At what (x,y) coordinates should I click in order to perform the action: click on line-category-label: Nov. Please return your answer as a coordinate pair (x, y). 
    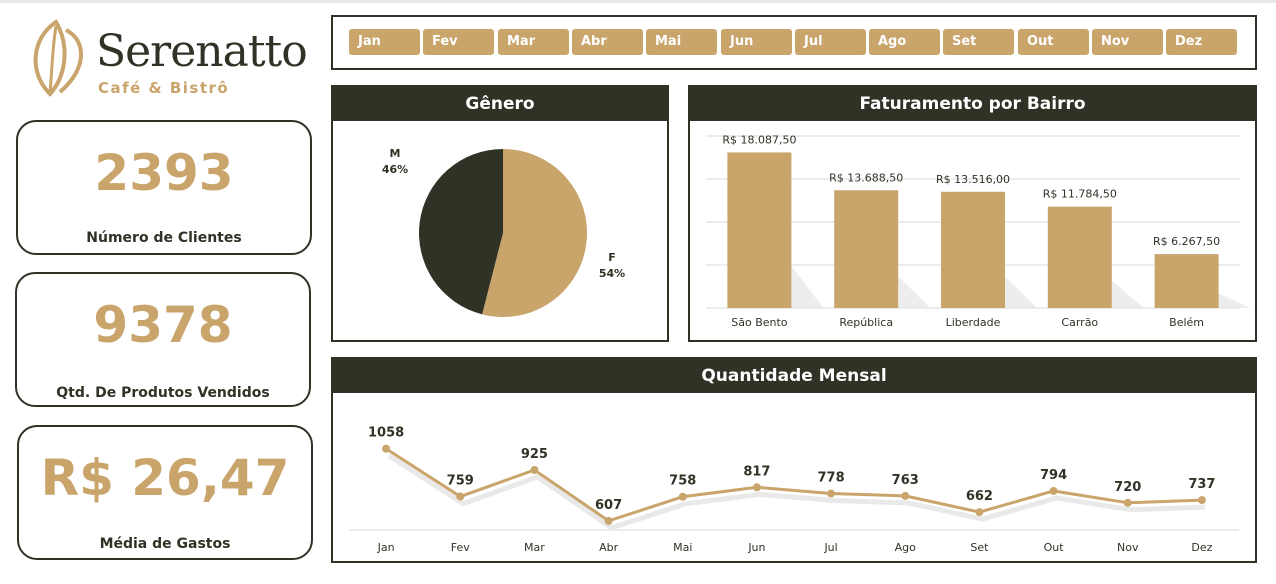
    Looking at the image, I should click on (1128, 547).